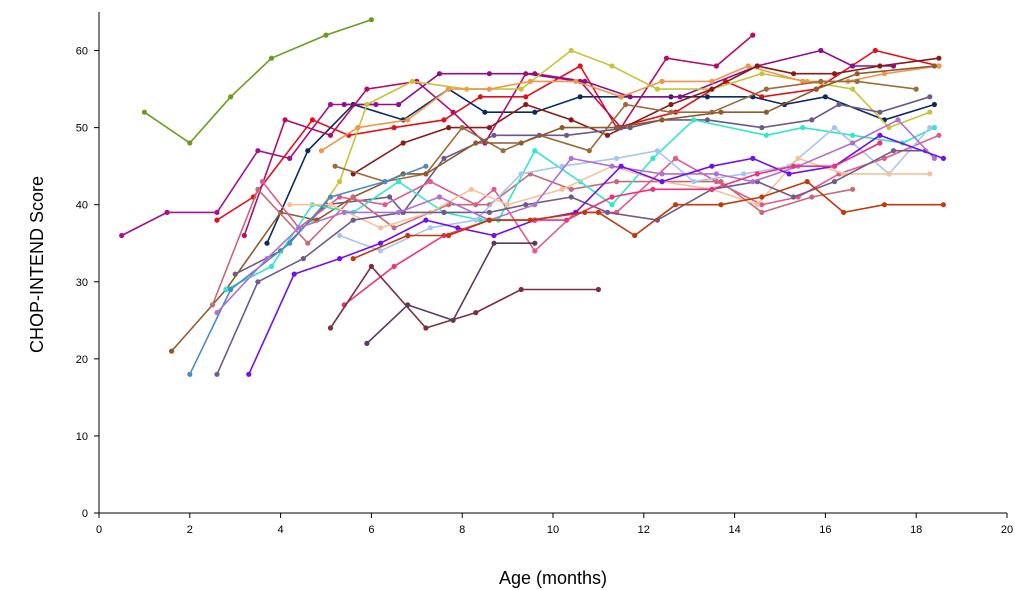 Image resolution: width=1015 pixels, height=590 pixels. What do you see at coordinates (916, 530) in the screenshot?
I see `x-tick-label: 18` at bounding box center [916, 530].